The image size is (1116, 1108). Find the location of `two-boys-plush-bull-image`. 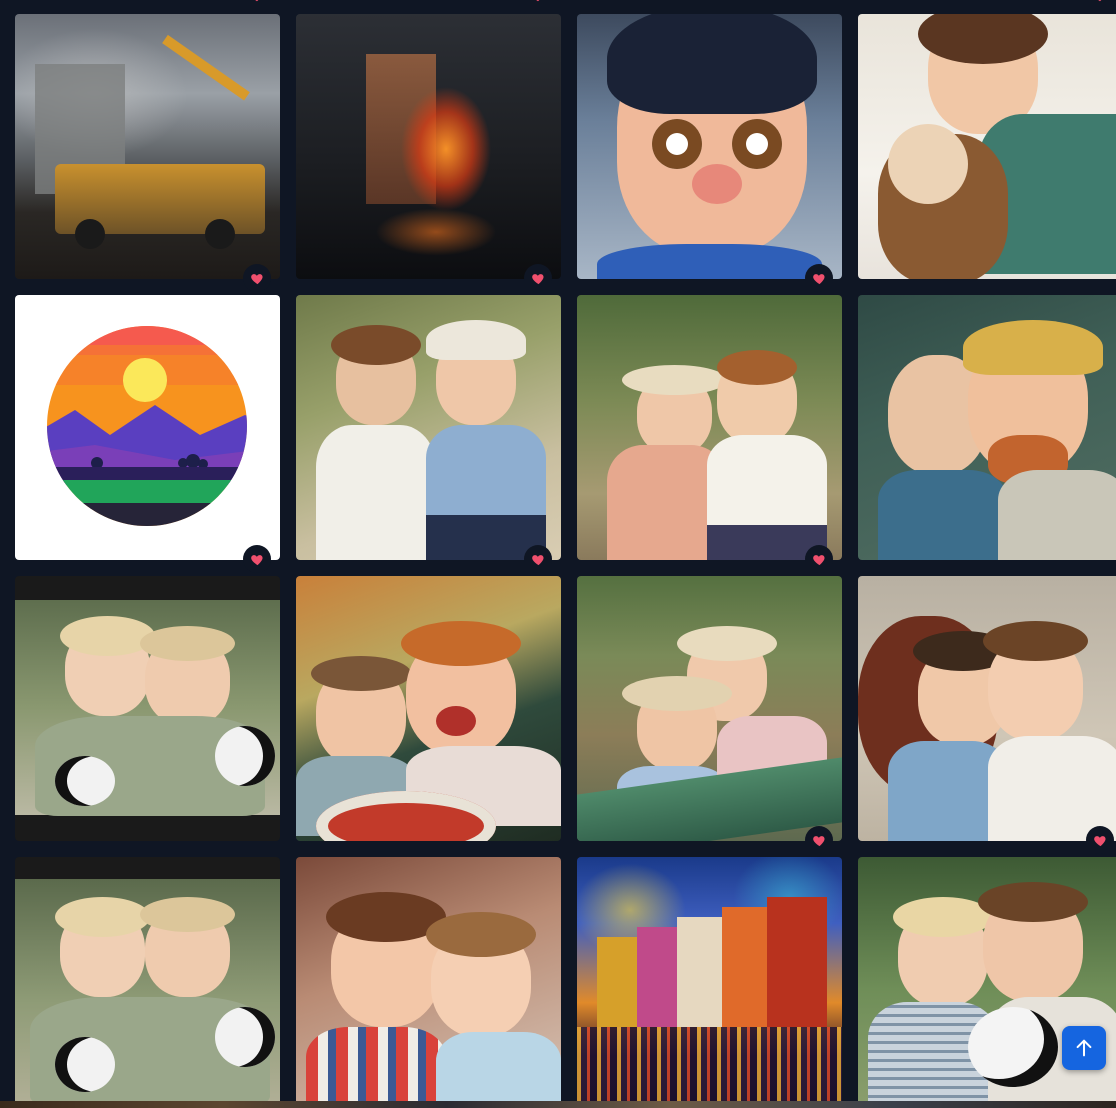

two-boys-plush-bull-image is located at coordinates (987, 708).